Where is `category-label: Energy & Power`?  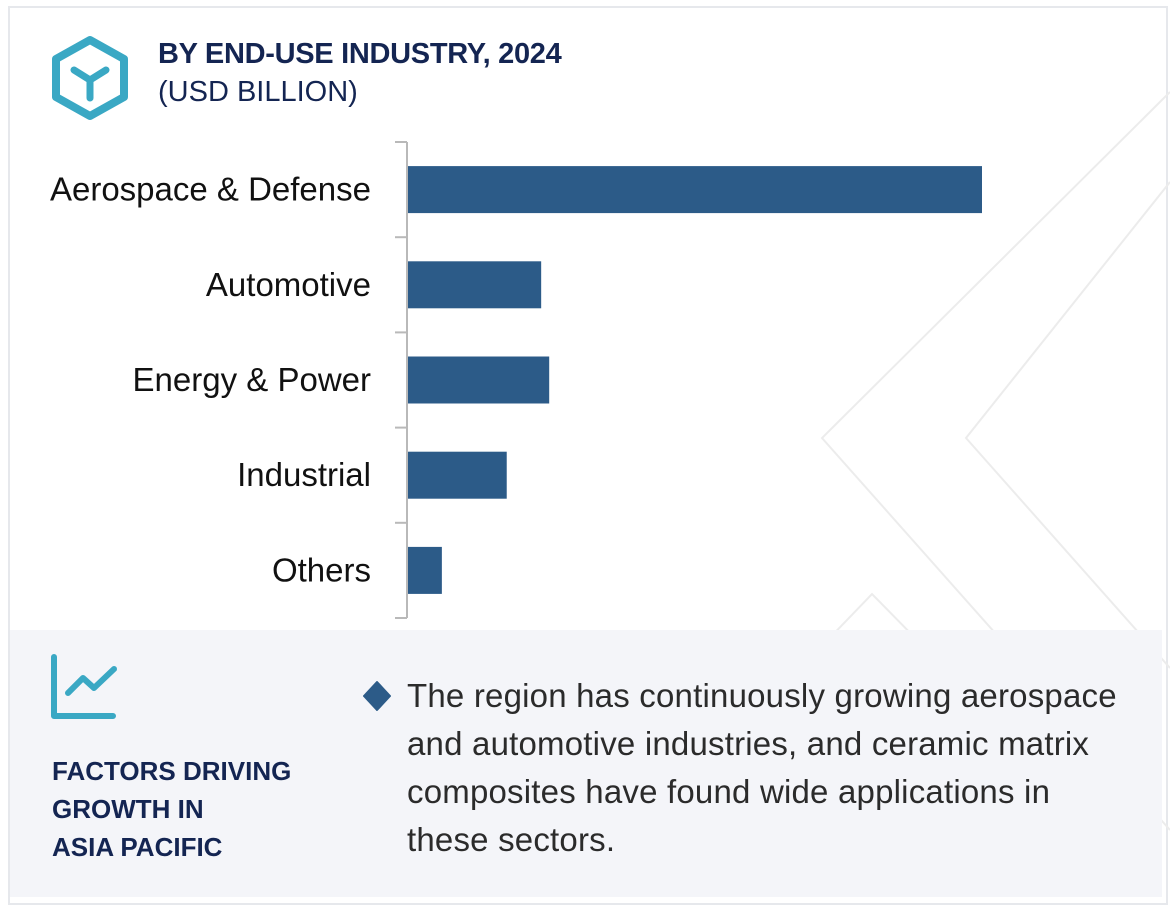 category-label: Energy & Power is located at coordinates (252, 379).